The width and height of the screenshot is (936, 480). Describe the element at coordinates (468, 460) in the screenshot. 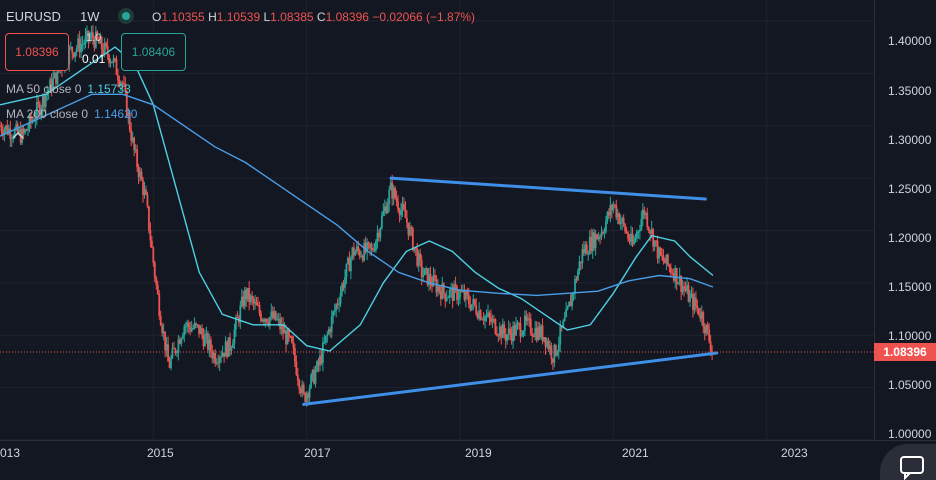

I see `time-axis: 013 2015 2017 2019 2021 2023` at that location.